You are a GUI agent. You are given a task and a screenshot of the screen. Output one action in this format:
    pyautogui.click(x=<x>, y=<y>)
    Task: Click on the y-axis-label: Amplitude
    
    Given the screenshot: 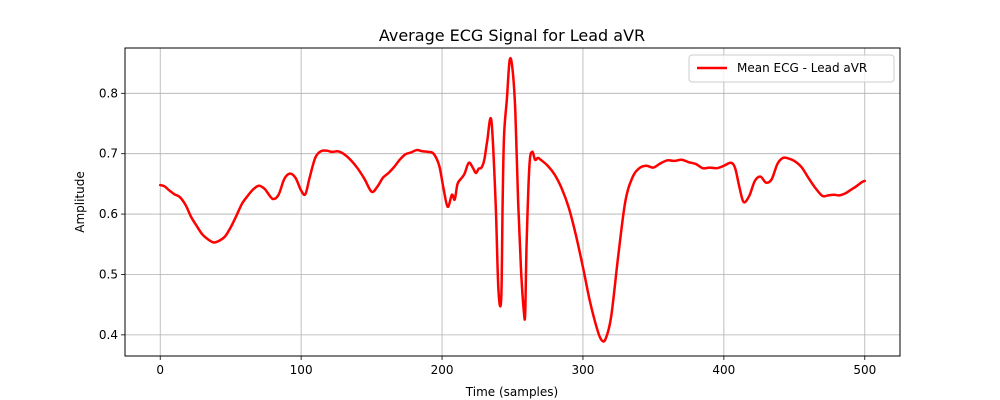 What is the action you would take?
    pyautogui.click(x=80, y=202)
    